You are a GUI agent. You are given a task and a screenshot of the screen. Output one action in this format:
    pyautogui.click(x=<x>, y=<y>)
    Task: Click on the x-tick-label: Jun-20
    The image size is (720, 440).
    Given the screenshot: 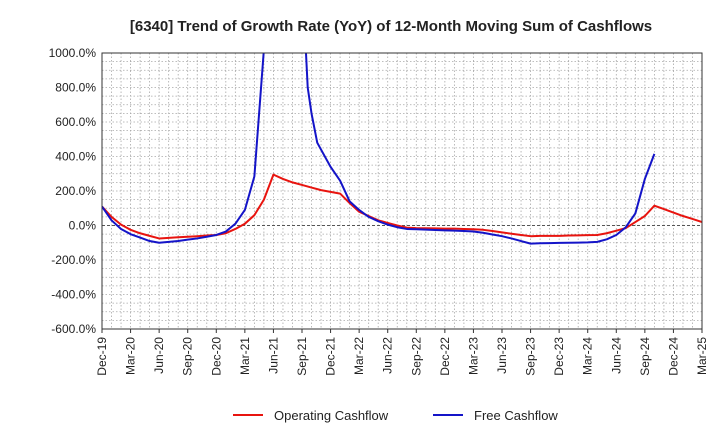 What is the action you would take?
    pyautogui.click(x=159, y=355)
    